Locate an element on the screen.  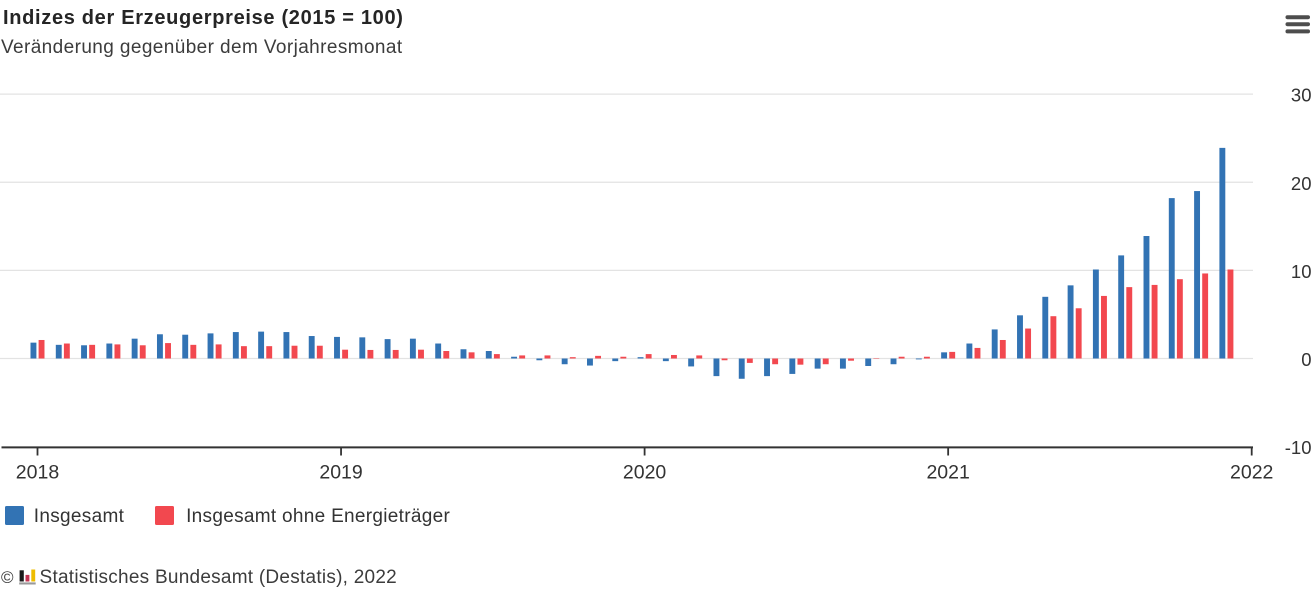
svg-text: 2022 is located at coordinates (1251, 473).